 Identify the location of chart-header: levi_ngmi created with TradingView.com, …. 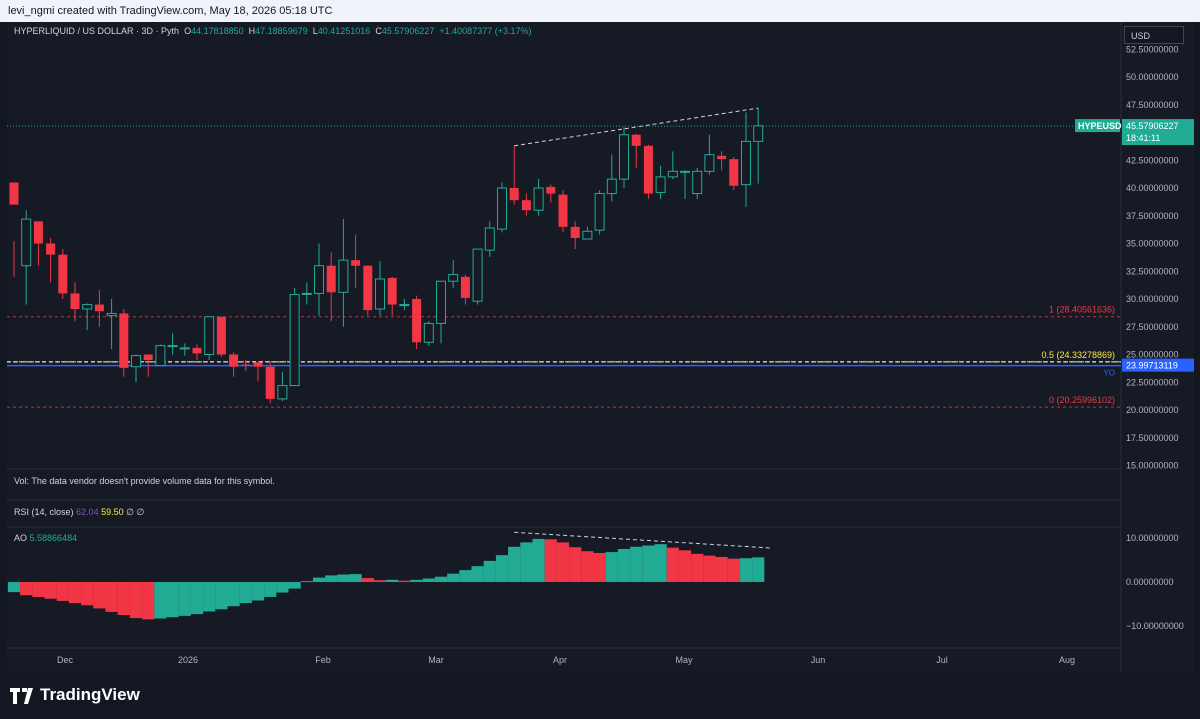
(600, 11).